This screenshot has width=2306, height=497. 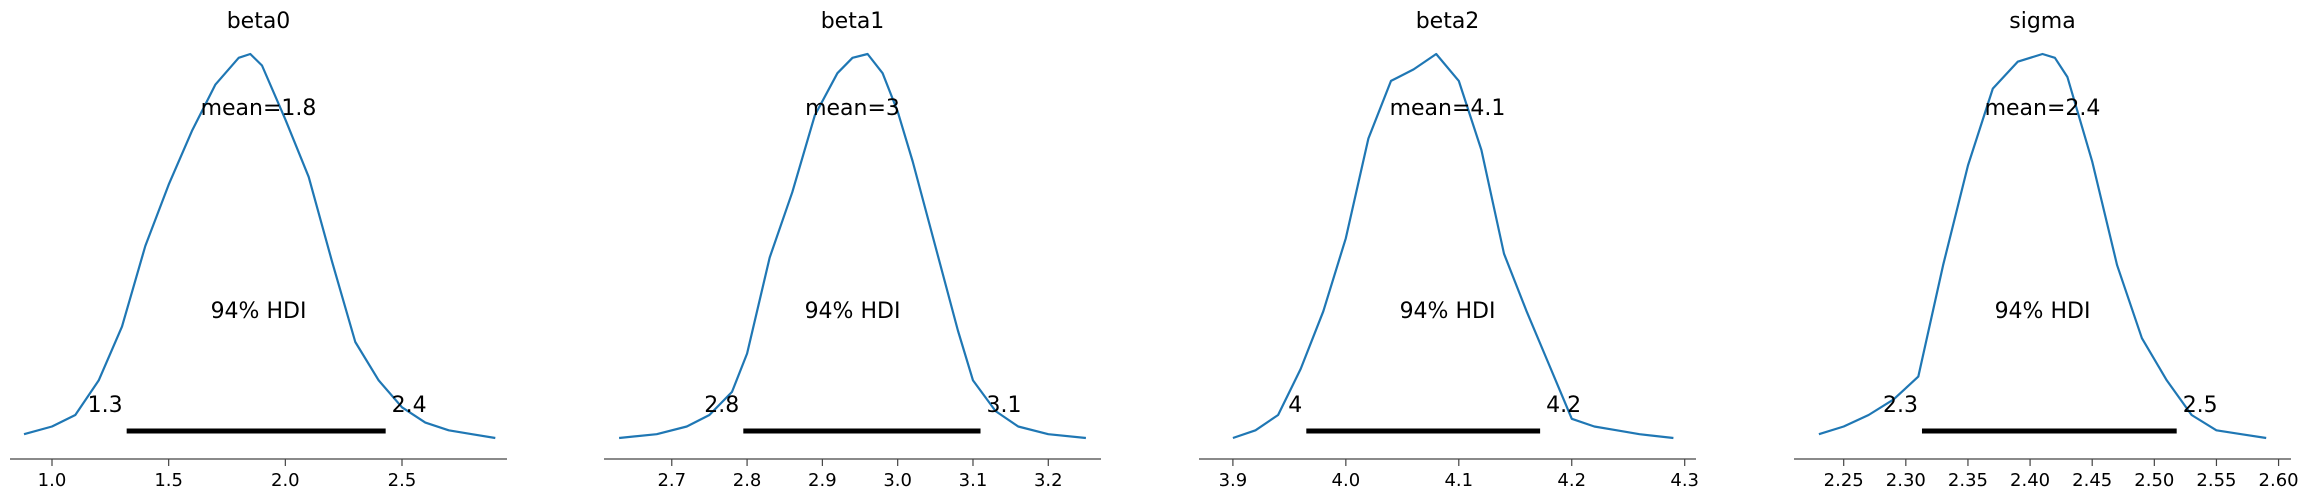 I want to click on x-tick-label: 2.25, so click(x=1844, y=480).